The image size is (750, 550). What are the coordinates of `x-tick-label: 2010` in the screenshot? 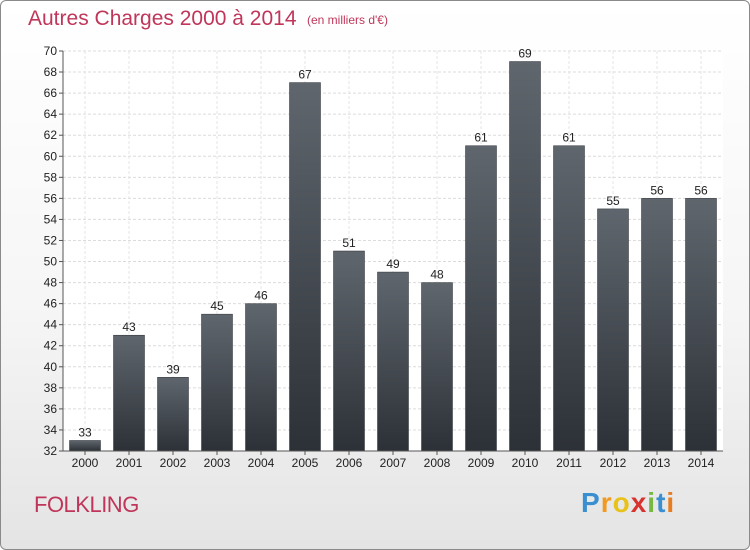 It's located at (525, 463).